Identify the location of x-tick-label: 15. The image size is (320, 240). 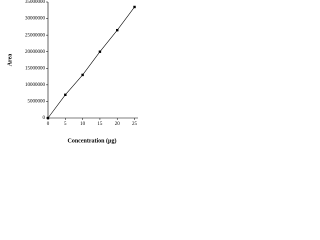
(100, 124).